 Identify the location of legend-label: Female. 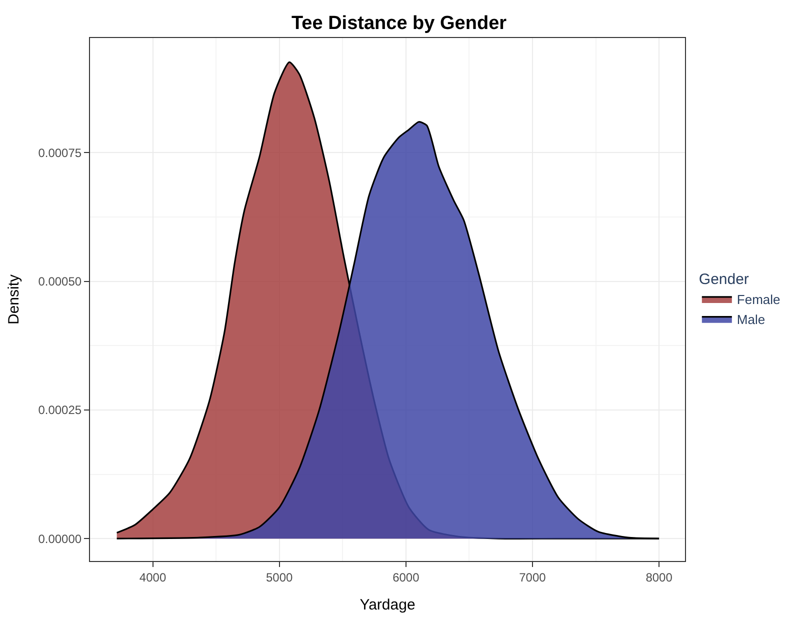
(758, 300).